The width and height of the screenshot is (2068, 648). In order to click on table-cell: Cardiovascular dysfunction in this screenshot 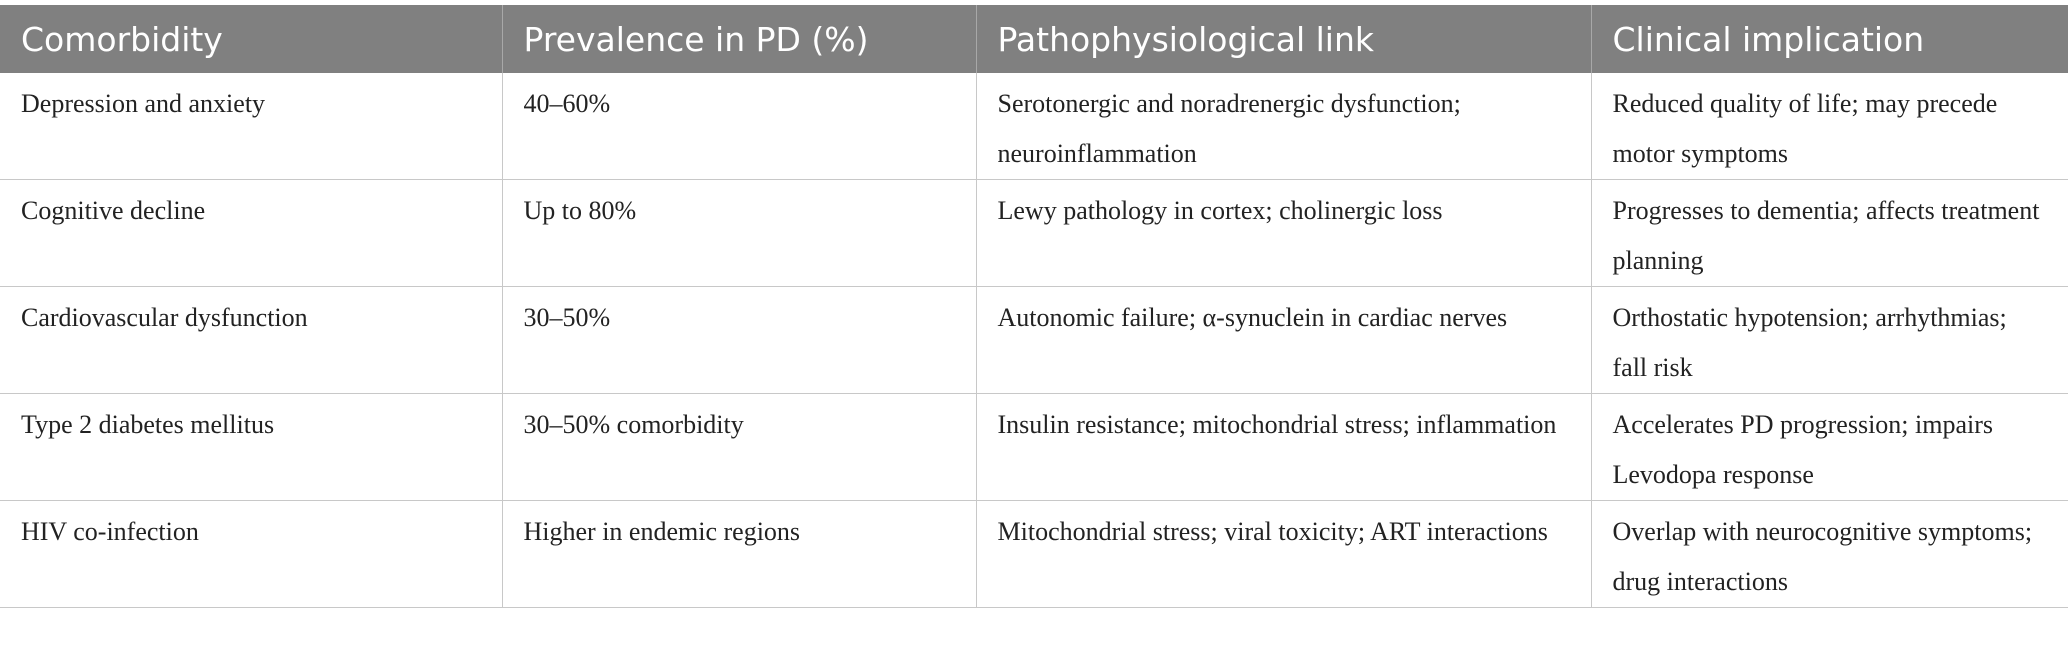, I will do `click(251, 340)`.